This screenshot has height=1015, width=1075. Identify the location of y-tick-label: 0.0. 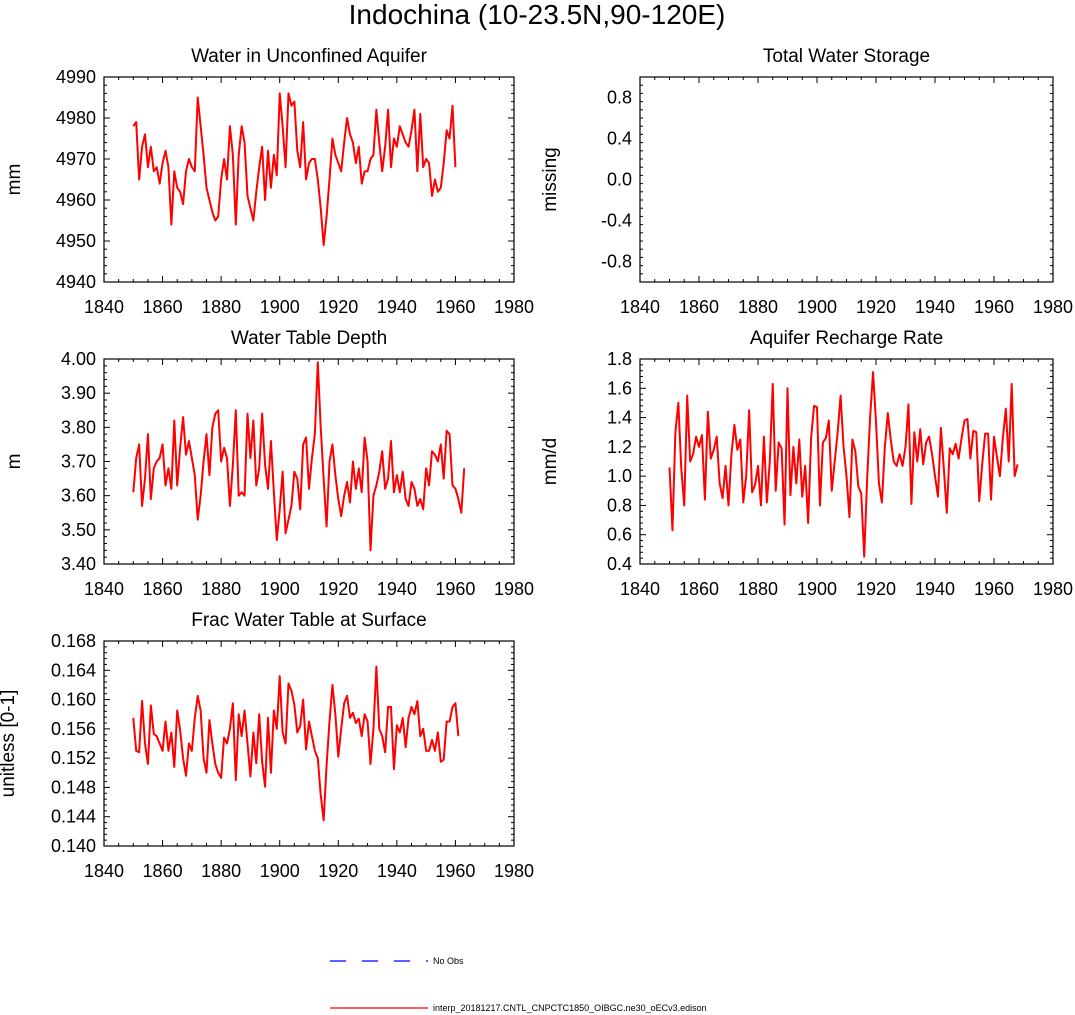
(619, 180).